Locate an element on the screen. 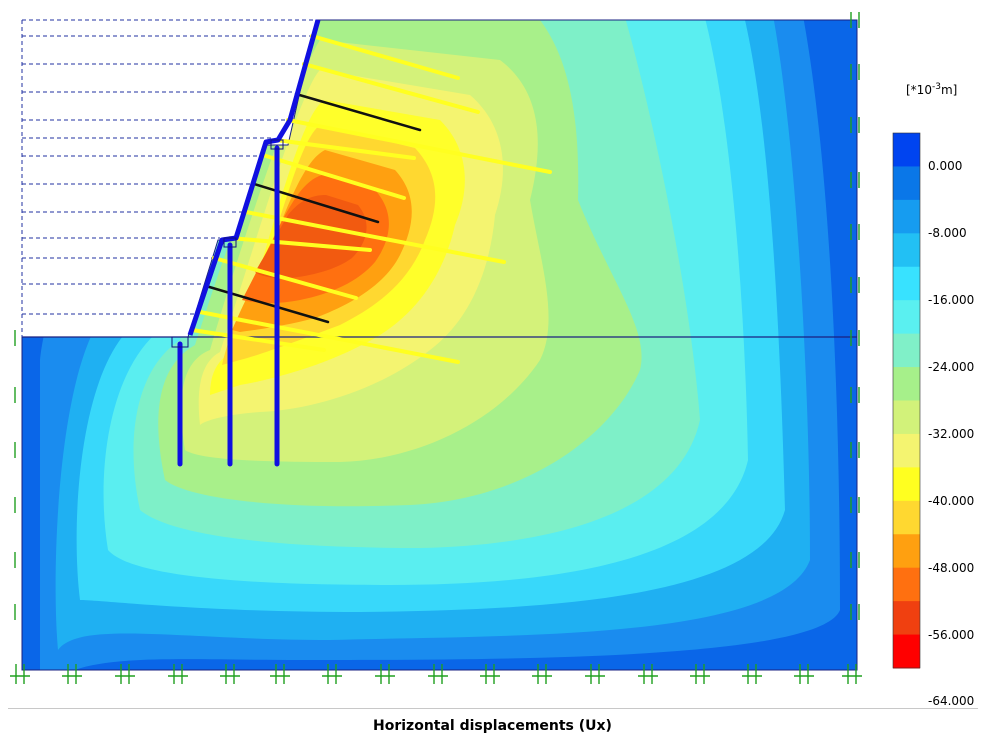  legend-tick-label: -16.000 is located at coordinates (951, 300).